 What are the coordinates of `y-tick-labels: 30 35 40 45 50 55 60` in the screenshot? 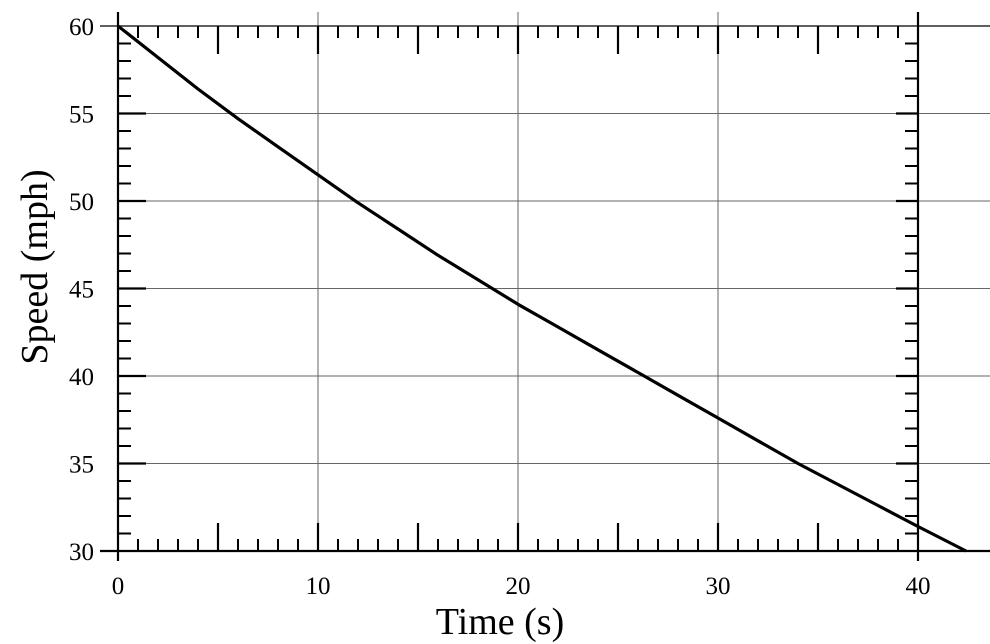 It's located at (81, 290).